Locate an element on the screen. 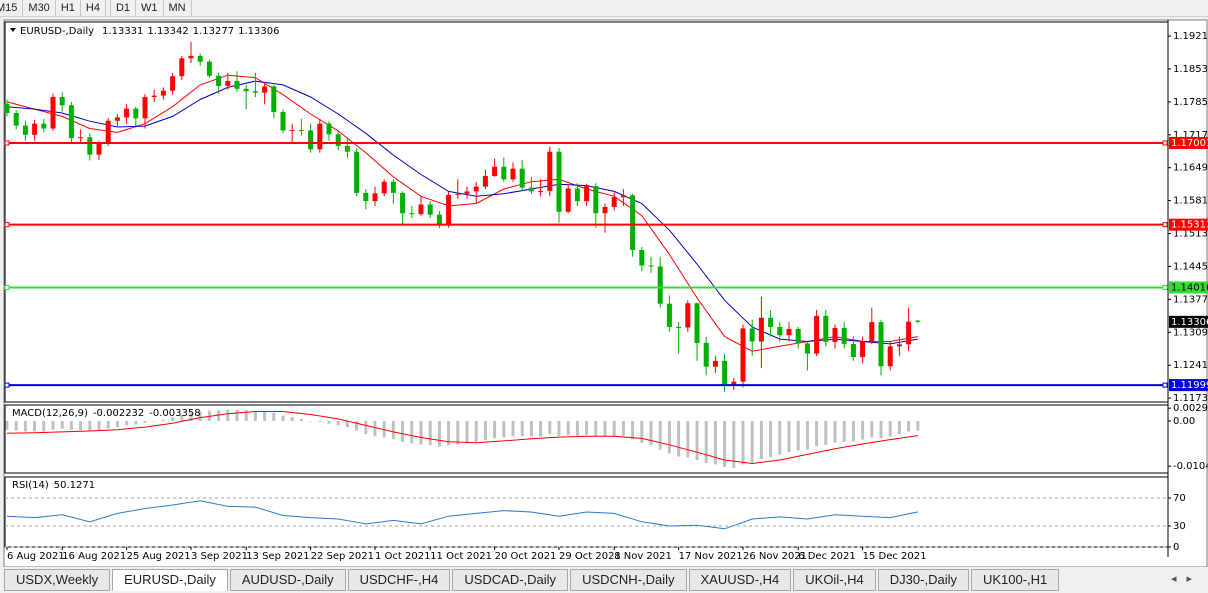  y-tick-label: 0.00 is located at coordinates (1184, 421).